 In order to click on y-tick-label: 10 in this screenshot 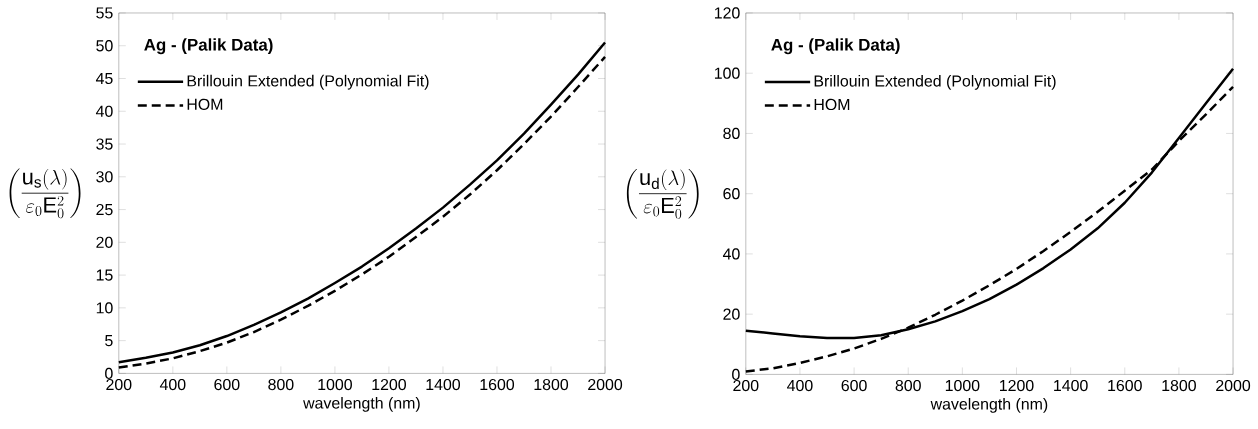, I will do `click(104, 308)`.